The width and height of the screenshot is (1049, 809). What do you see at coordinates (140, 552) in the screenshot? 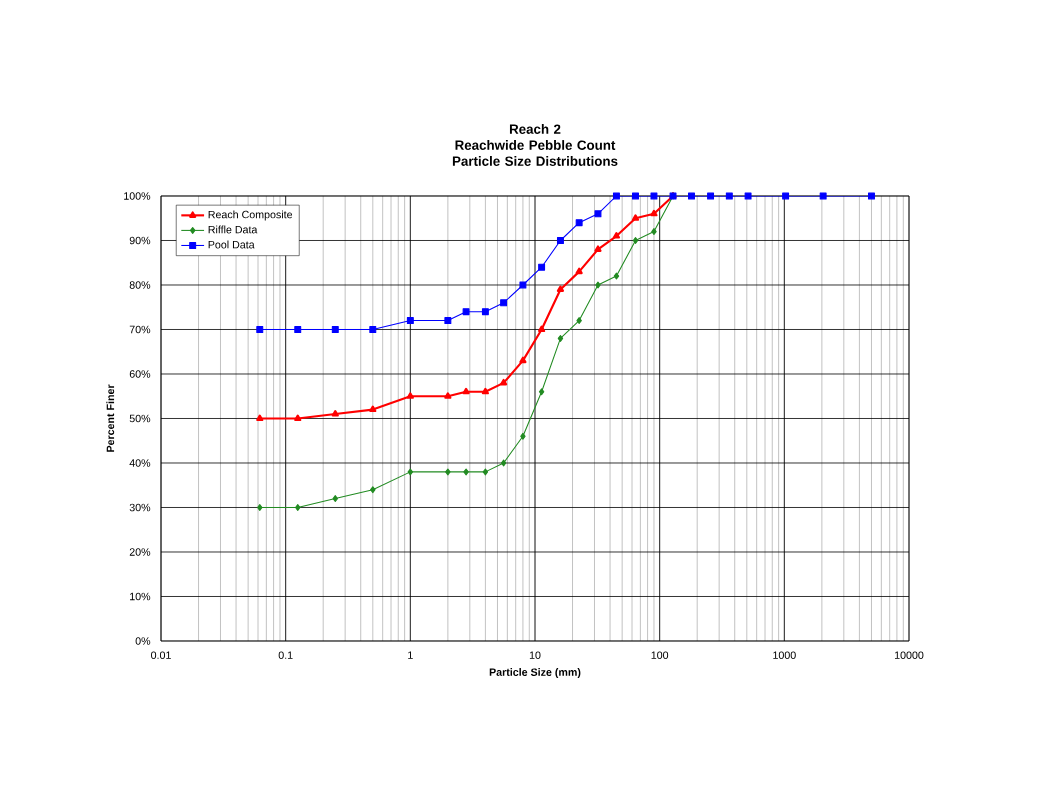
I see `y-tick-label: 20%` at bounding box center [140, 552].